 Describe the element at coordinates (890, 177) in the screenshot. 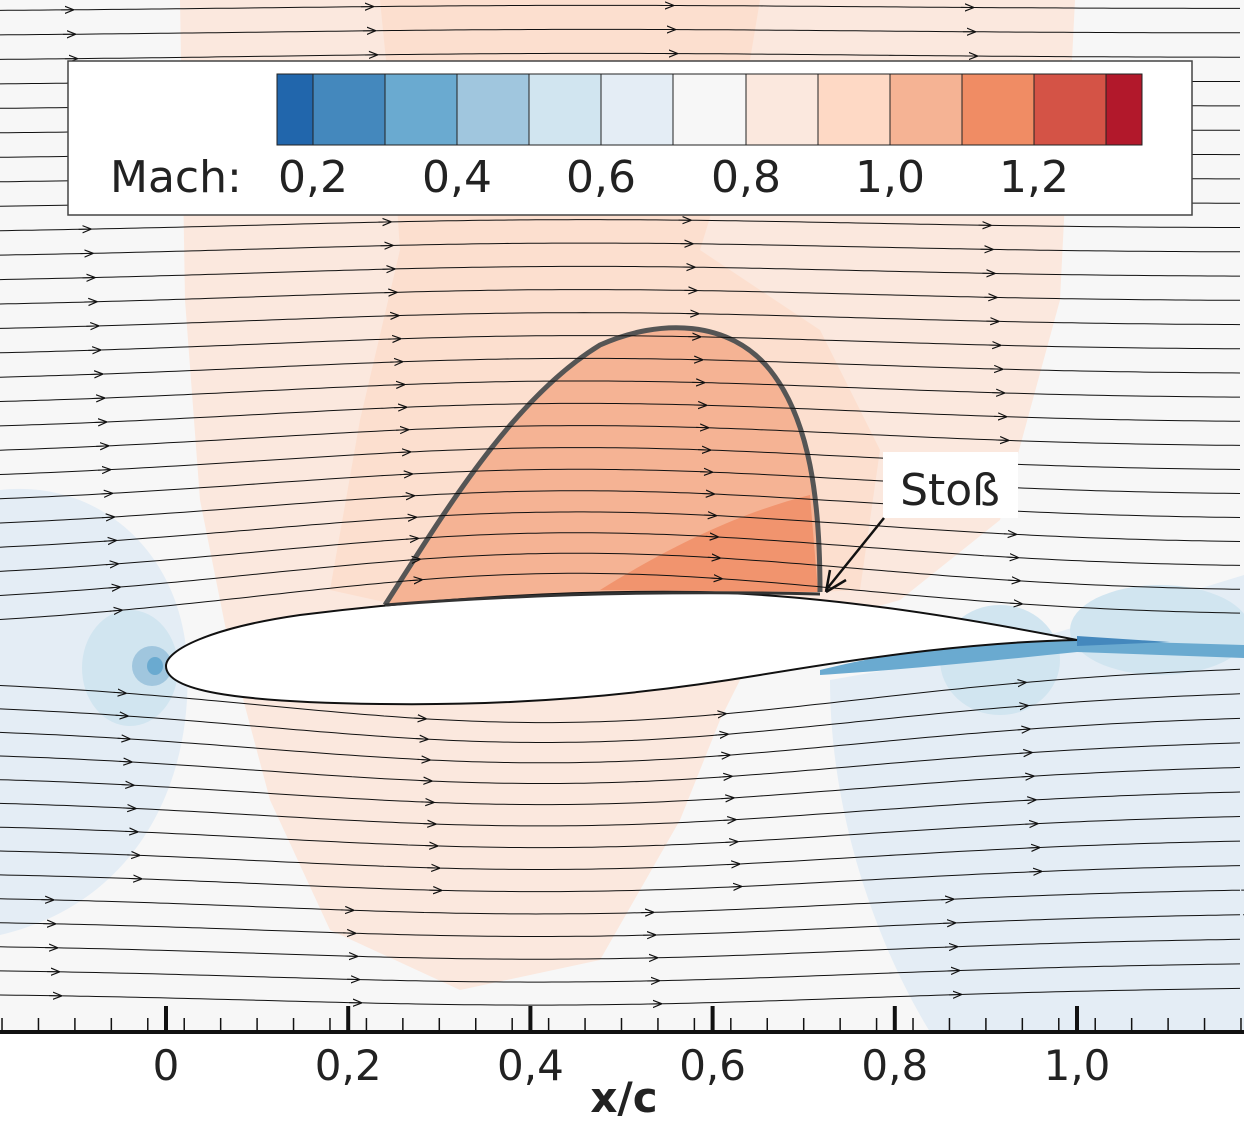

I see `colorbar-tick-label: 1,0` at that location.